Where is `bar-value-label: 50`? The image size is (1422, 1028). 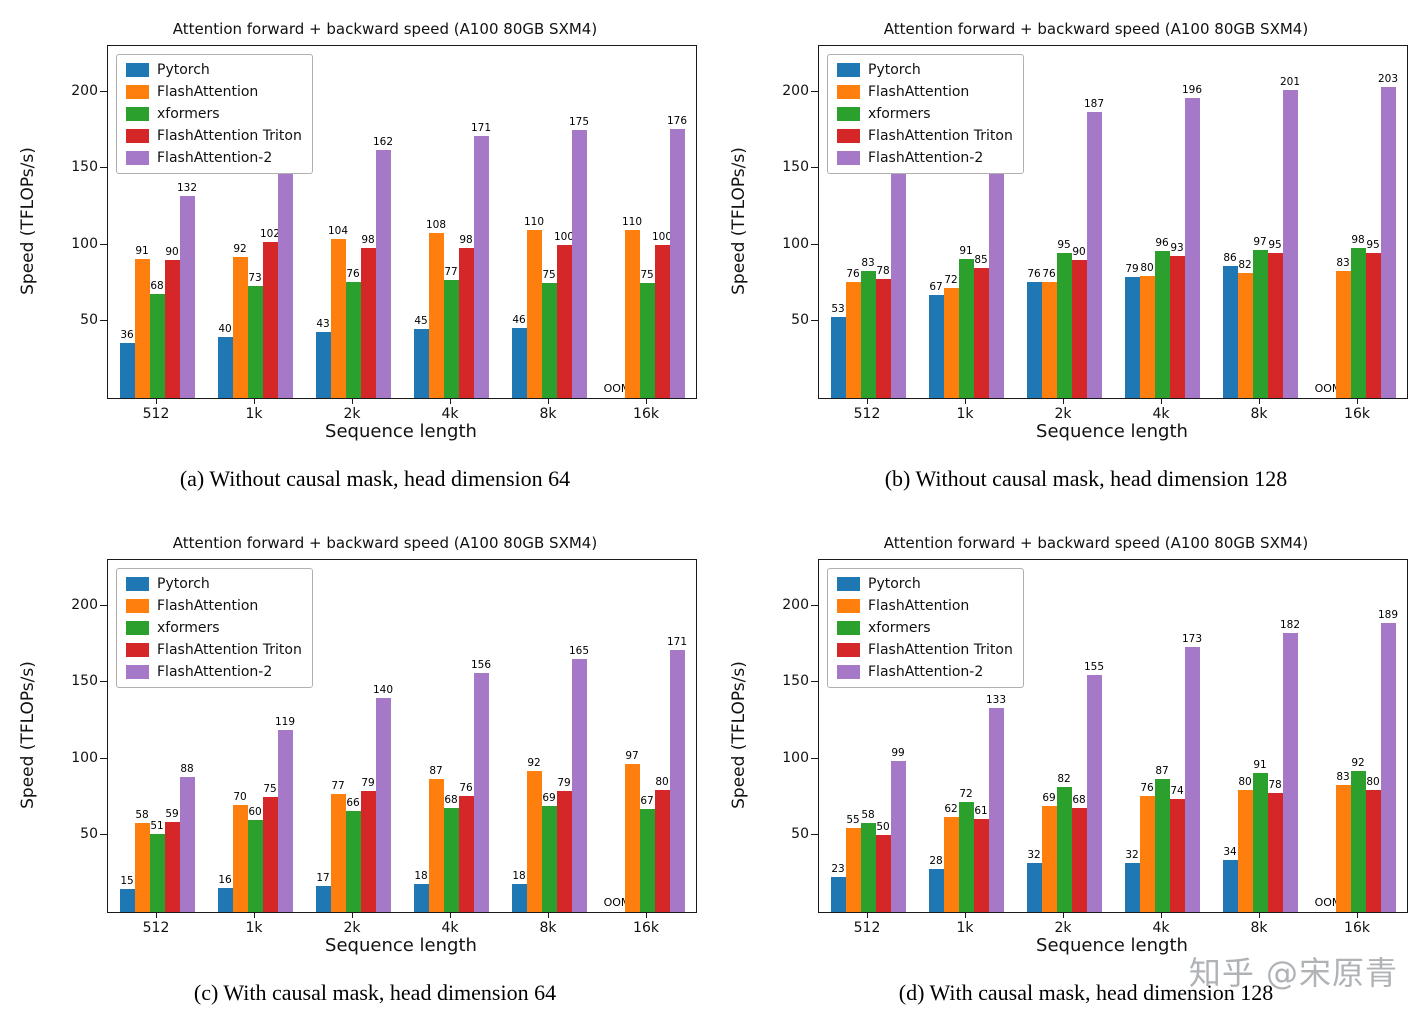
bar-value-label: 50 is located at coordinates (883, 827).